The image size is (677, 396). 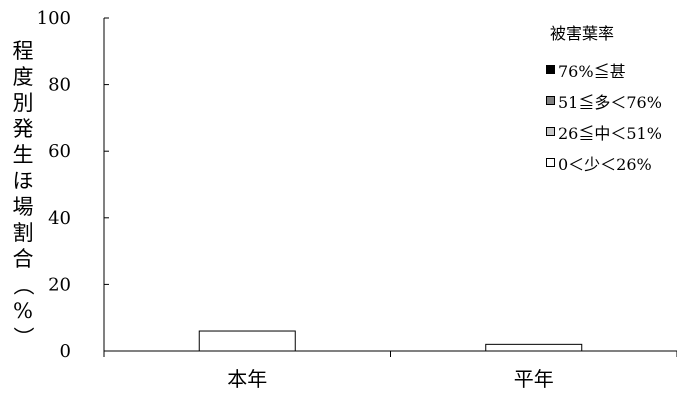 What do you see at coordinates (23, 311) in the screenshot?
I see `y-axis-label-char: %` at bounding box center [23, 311].